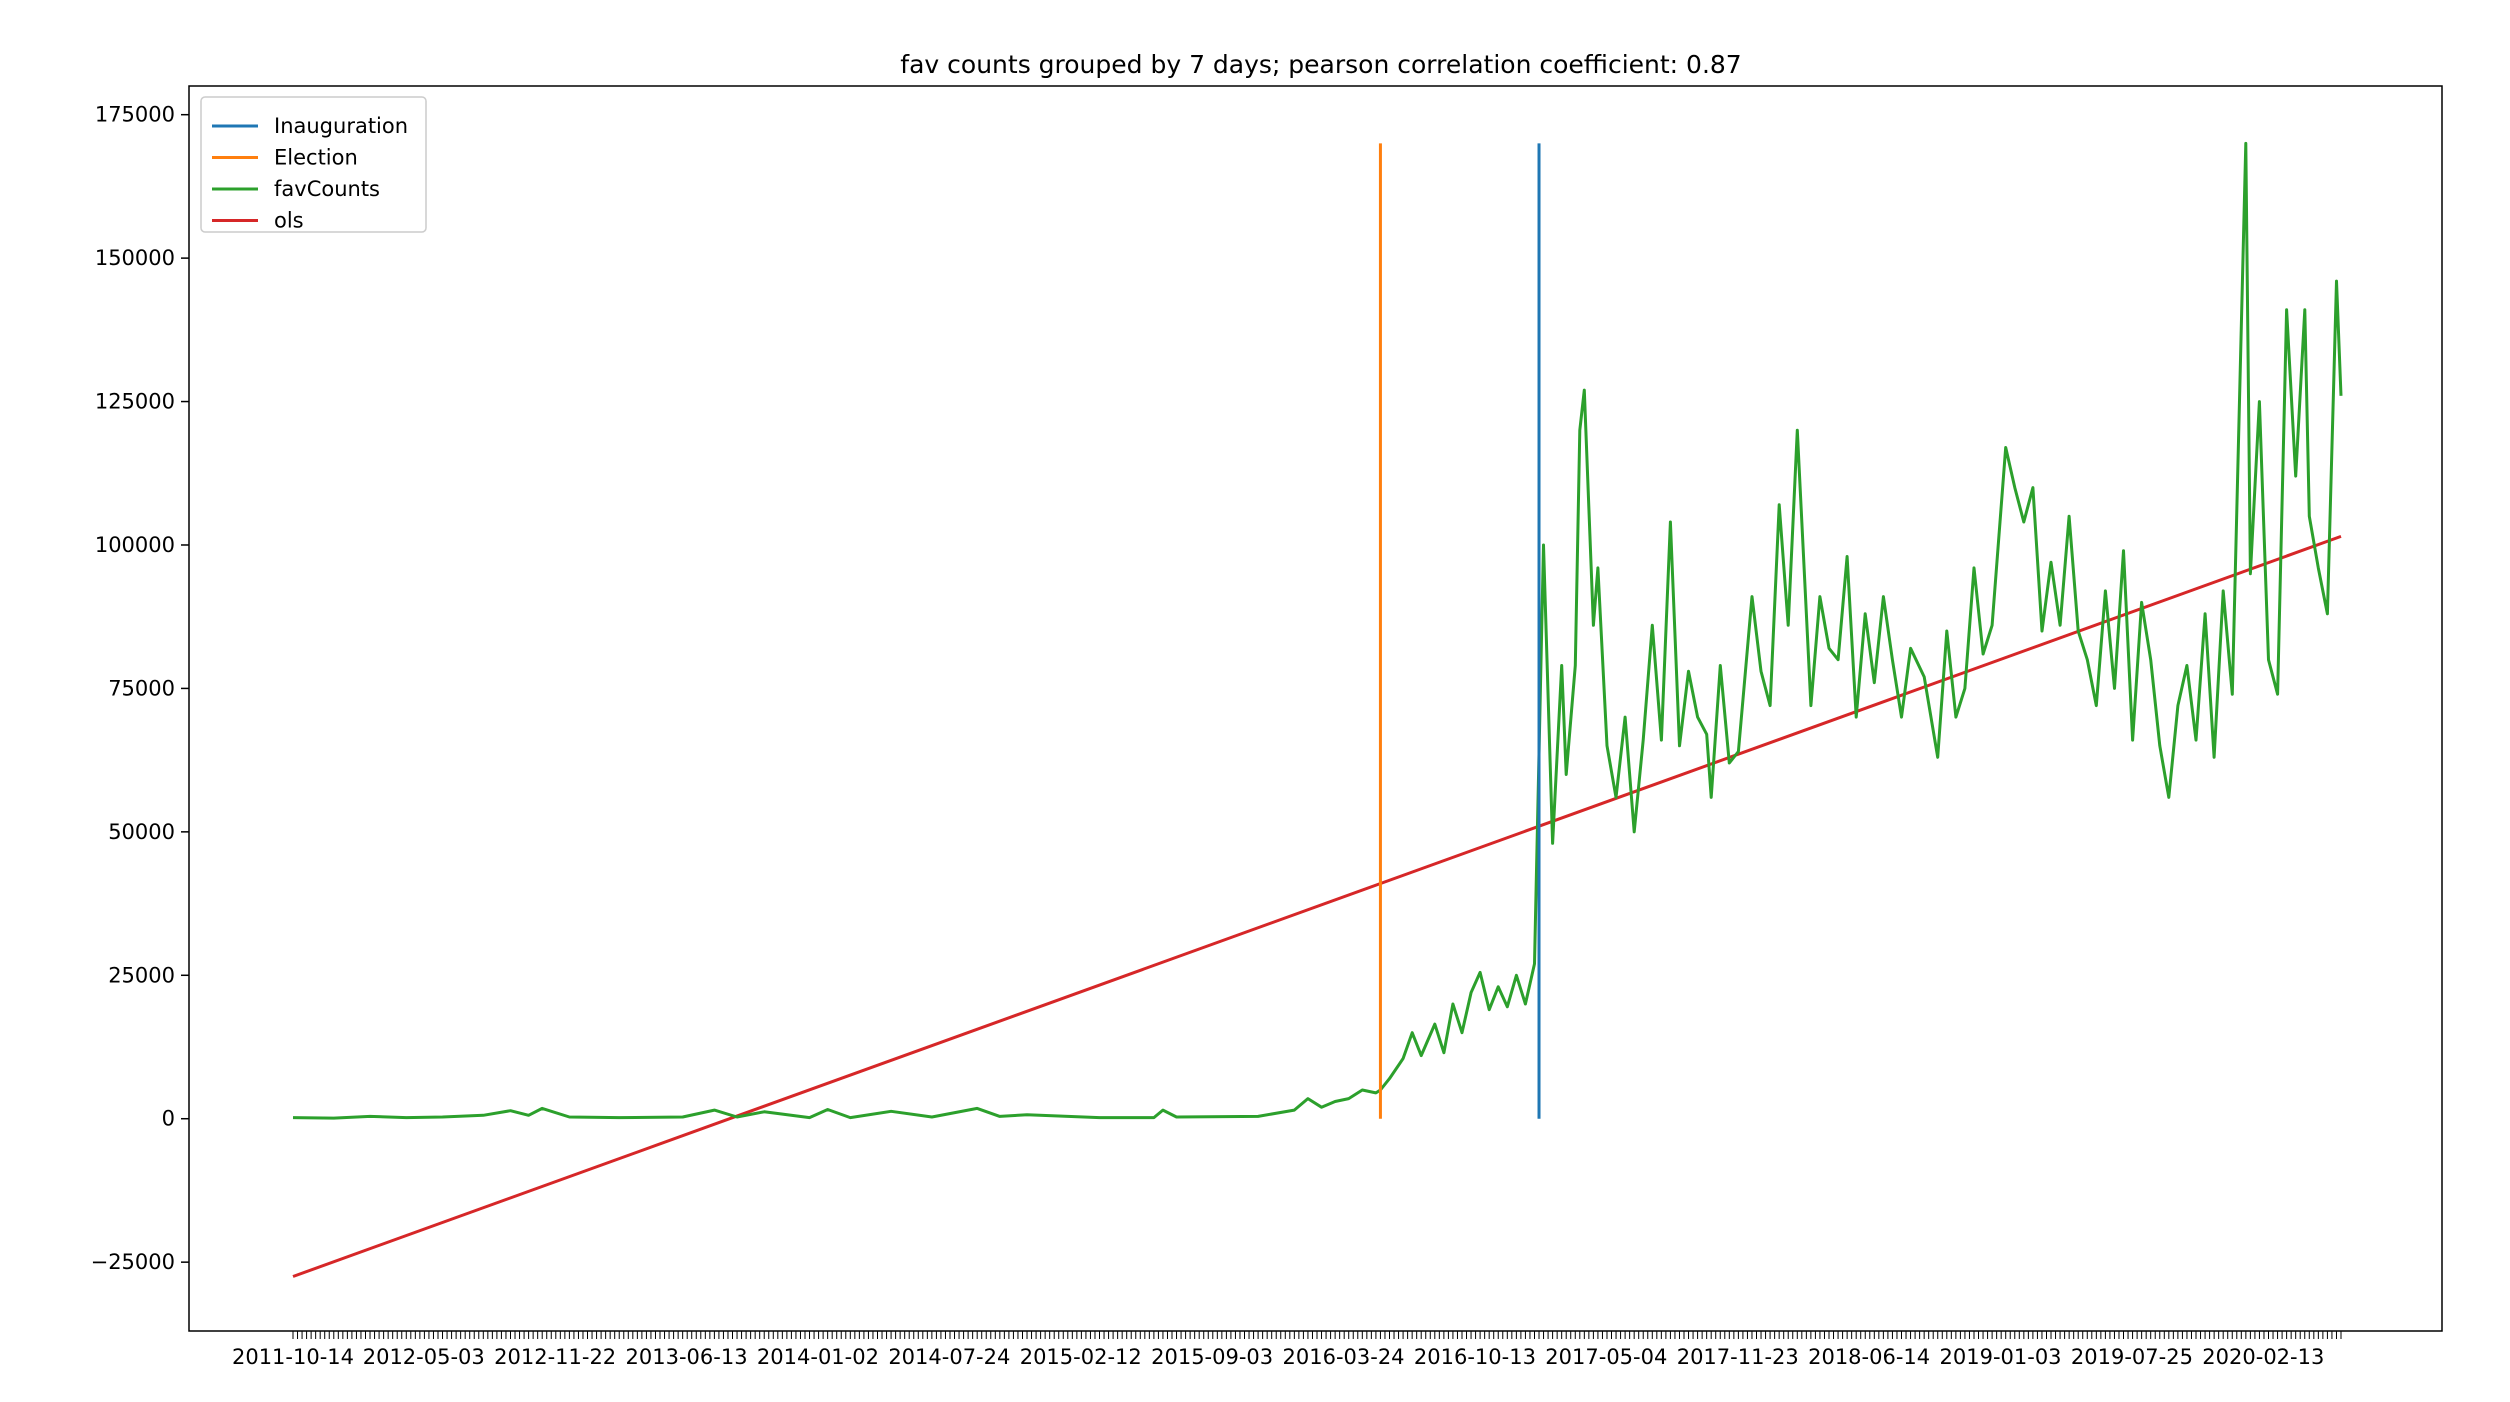 This screenshot has width=2510, height=1402. What do you see at coordinates (2001, 1357) in the screenshot?
I see `x-tick-label: 2019-01-03` at bounding box center [2001, 1357].